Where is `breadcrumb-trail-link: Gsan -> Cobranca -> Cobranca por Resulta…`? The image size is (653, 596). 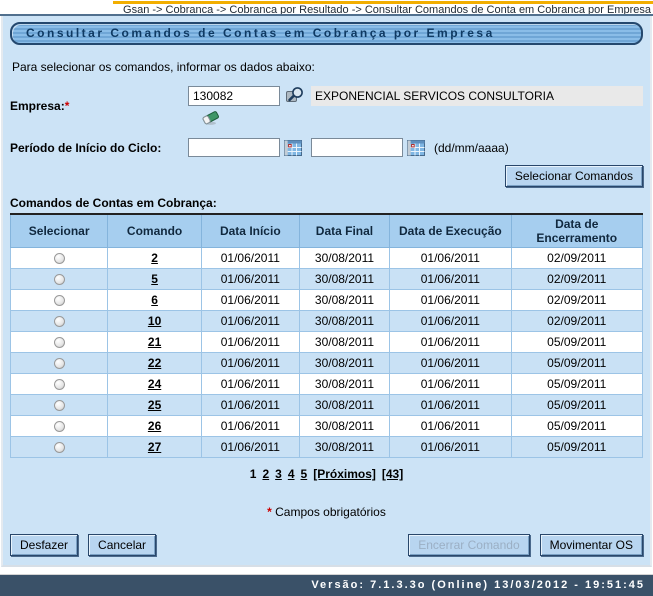 breadcrumb-trail-link: Gsan -> Cobranca -> Cobranca por Resulta… is located at coordinates (383, 7).